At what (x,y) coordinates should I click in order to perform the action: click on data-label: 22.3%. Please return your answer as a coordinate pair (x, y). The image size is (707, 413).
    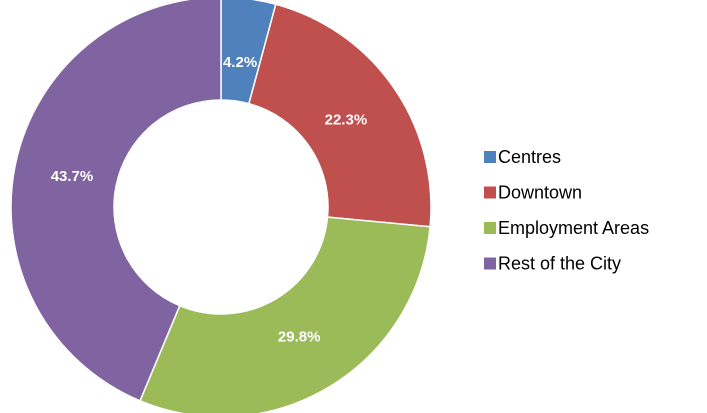
    Looking at the image, I should click on (346, 119).